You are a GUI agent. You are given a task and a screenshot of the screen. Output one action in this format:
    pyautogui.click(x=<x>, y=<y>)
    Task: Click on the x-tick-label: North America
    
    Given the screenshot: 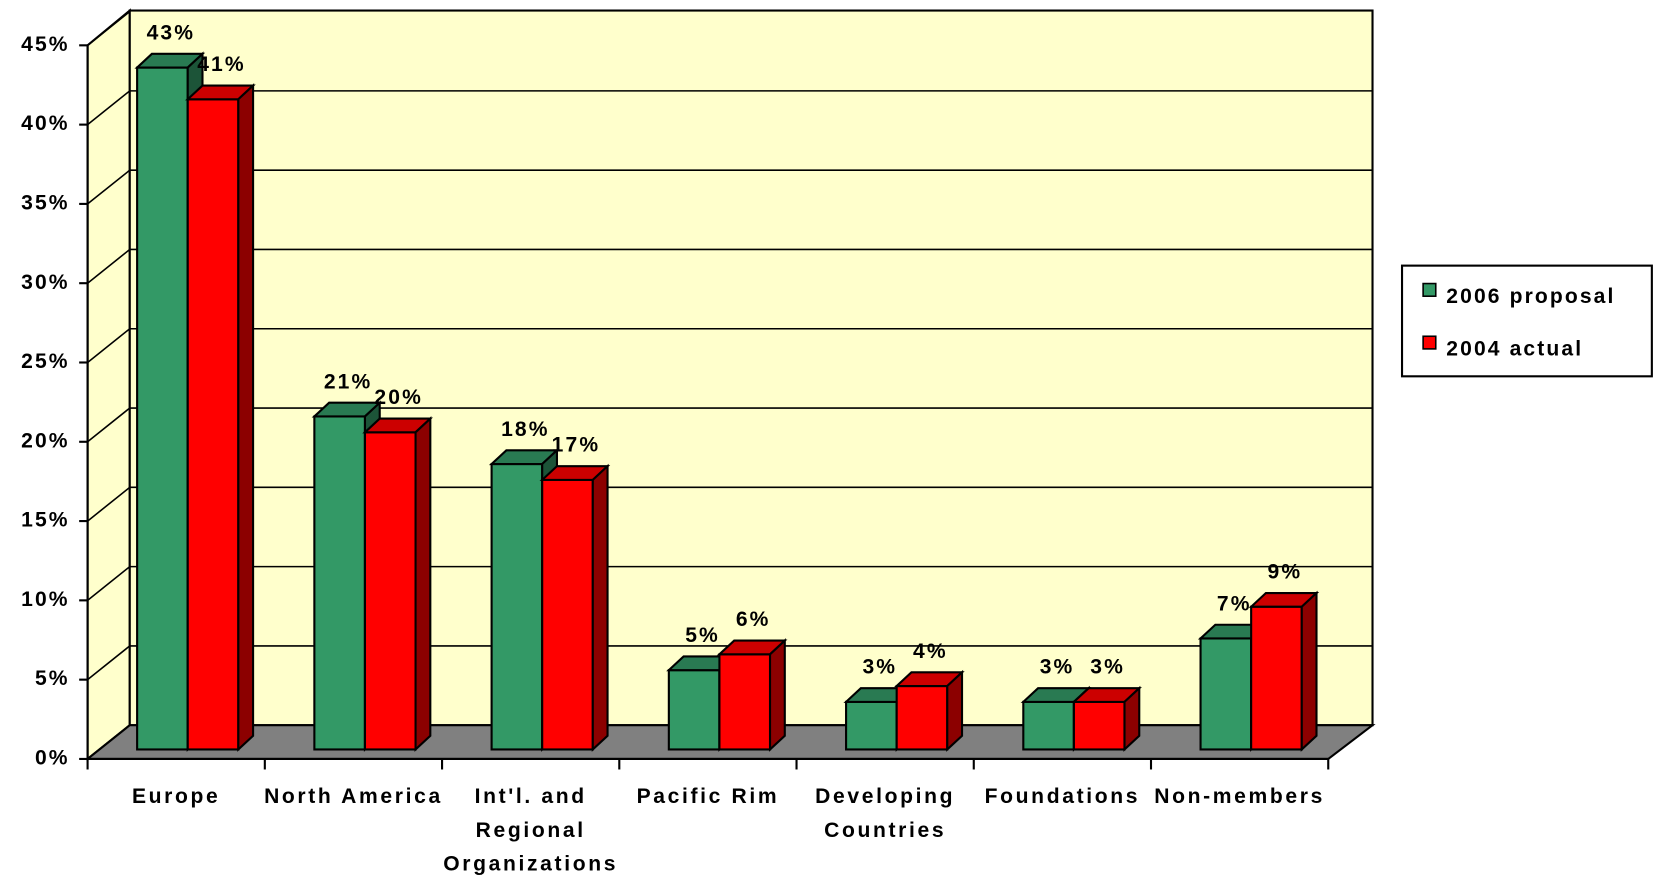 What is the action you would take?
    pyautogui.click(x=353, y=797)
    